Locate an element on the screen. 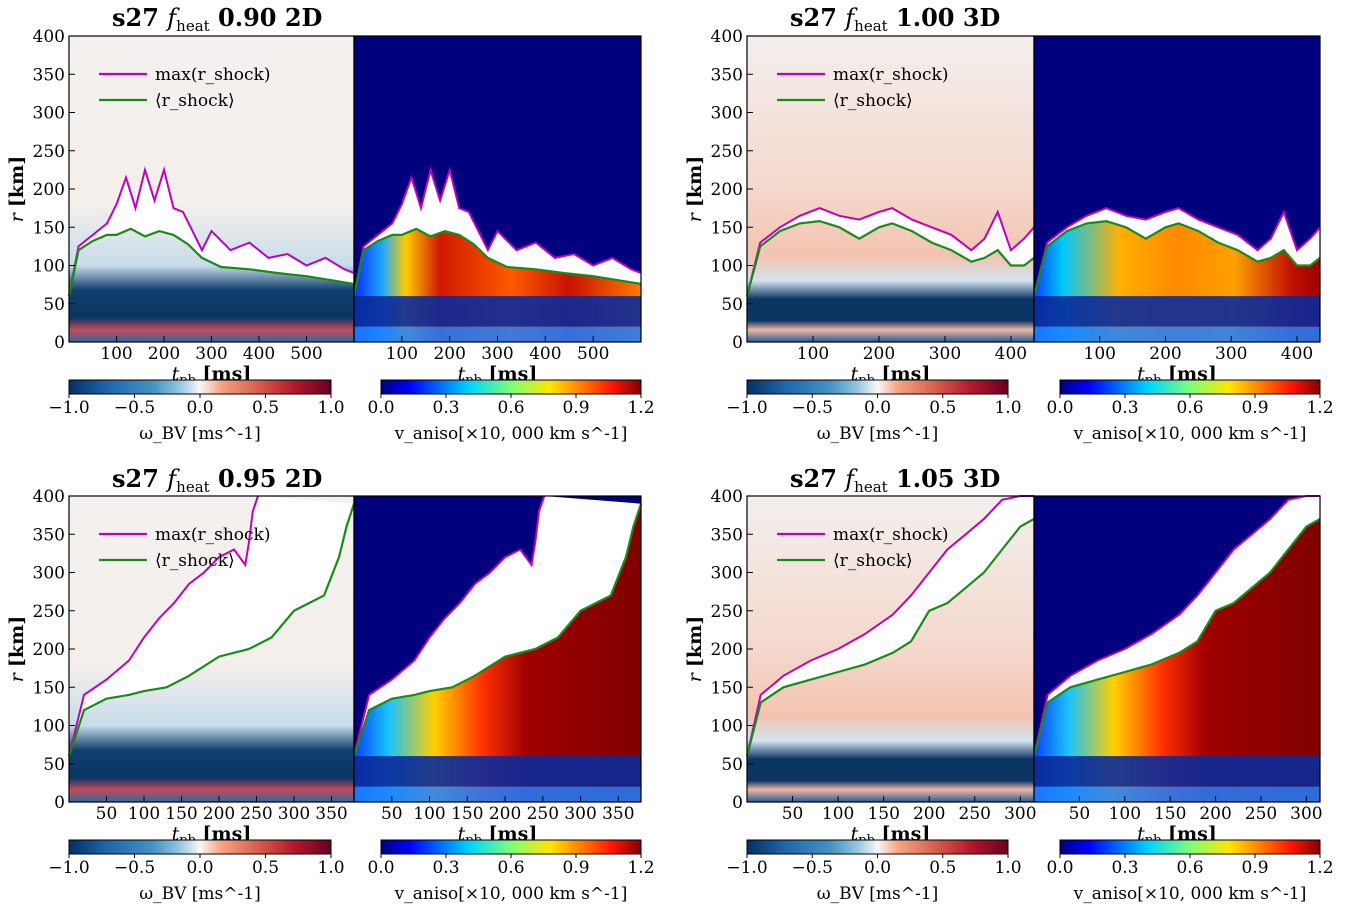 This screenshot has width=1353, height=919. title-rest: 0.90 2D is located at coordinates (266, 17).